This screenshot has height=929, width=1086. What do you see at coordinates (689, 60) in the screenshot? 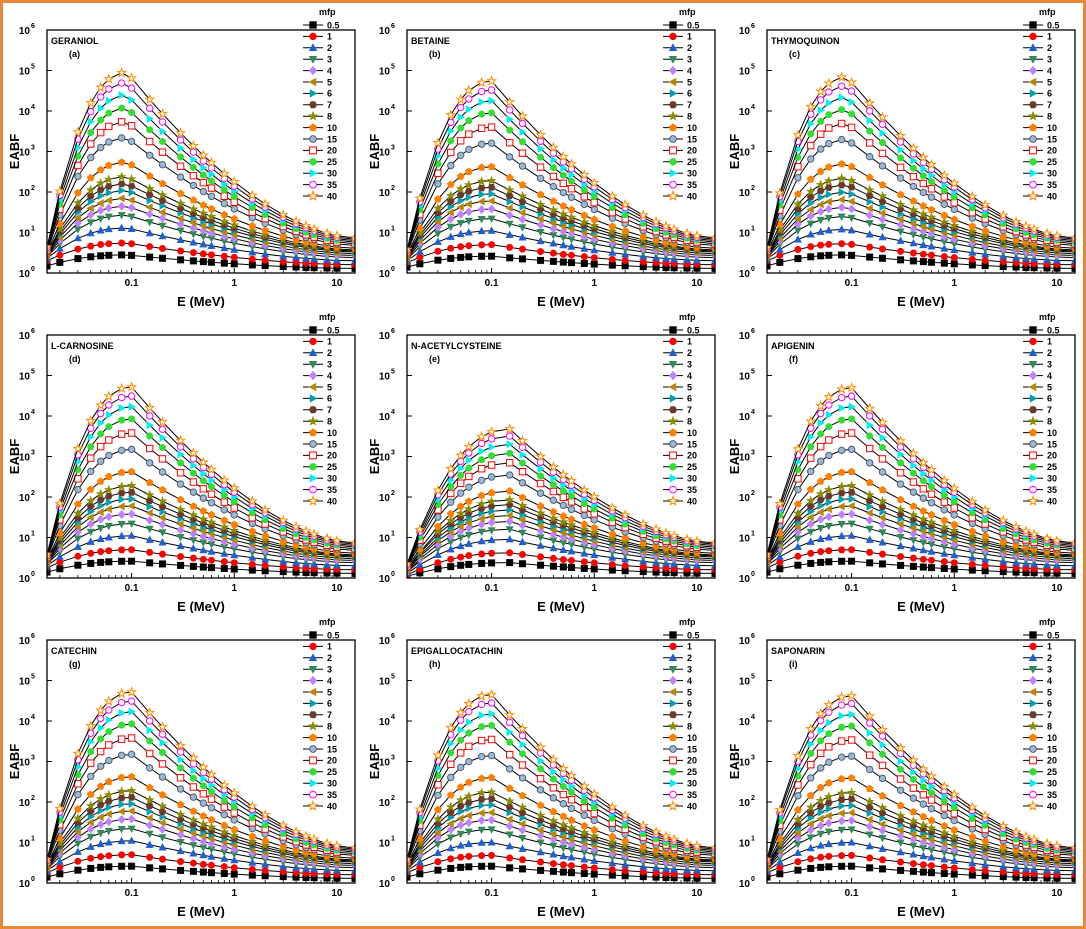
I see `legend-label: 3` at bounding box center [689, 60].